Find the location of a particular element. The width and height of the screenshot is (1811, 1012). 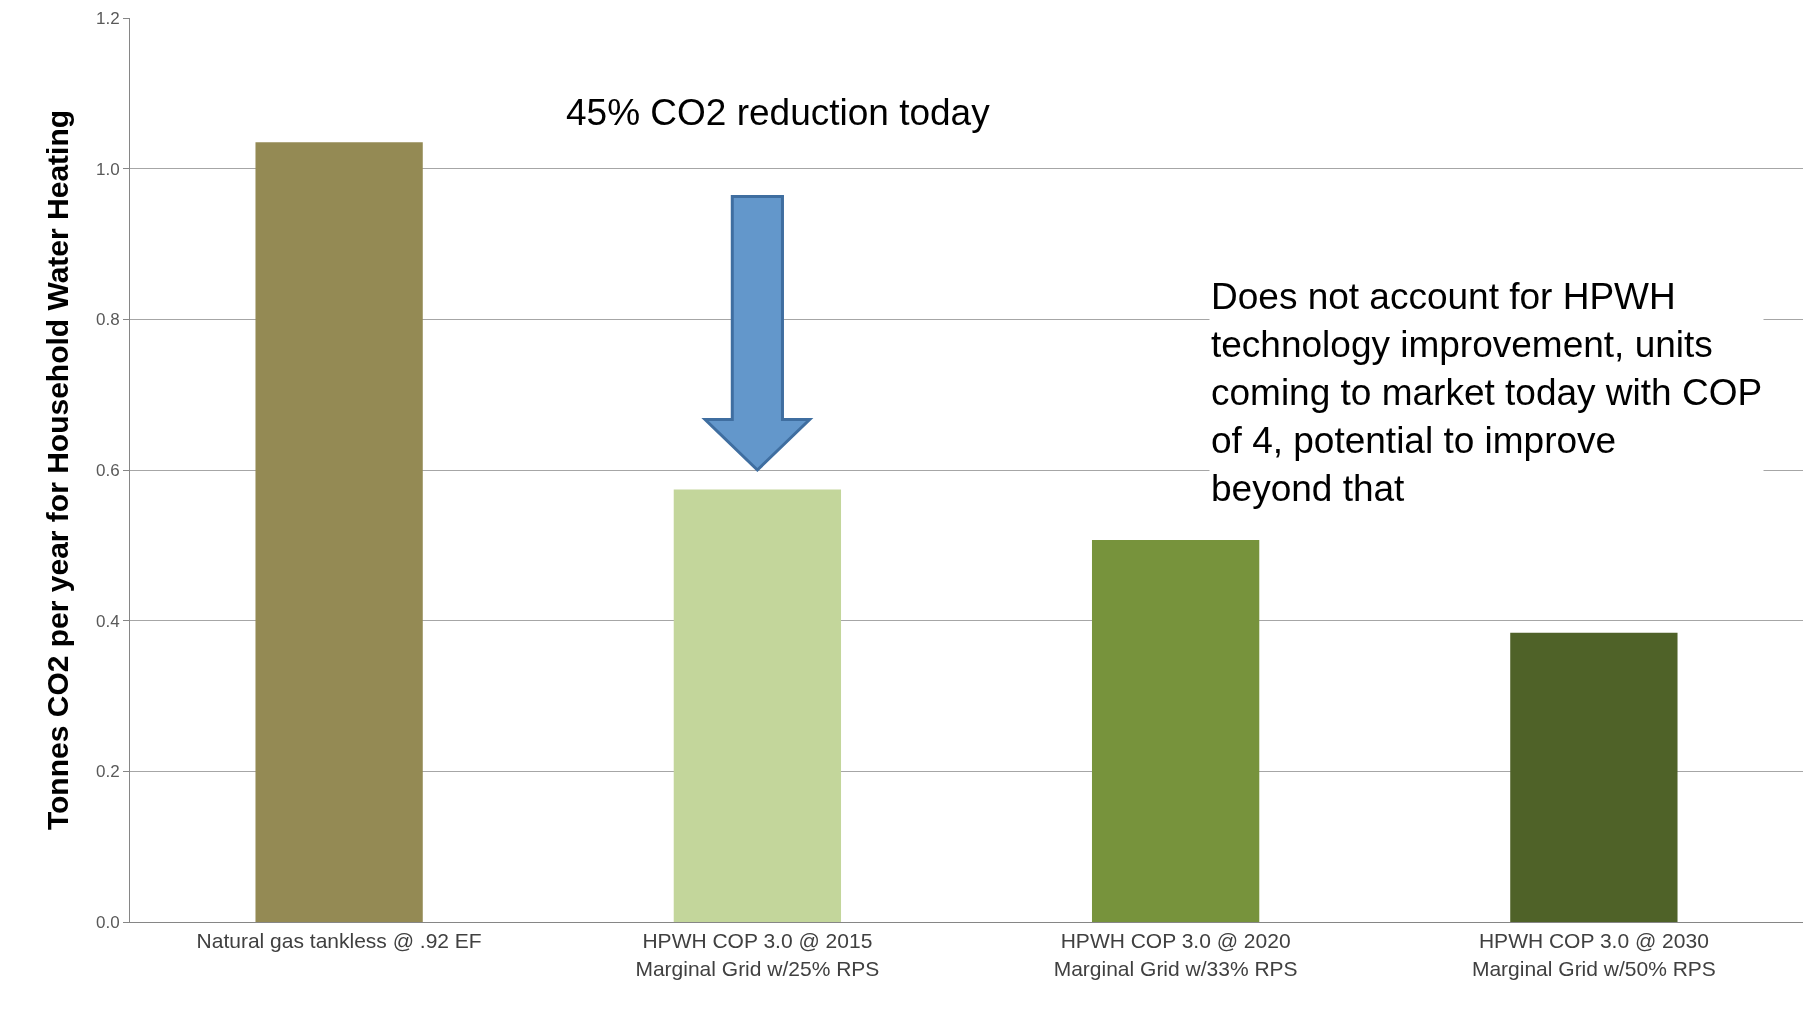

y-tick-label: 1.2 is located at coordinates (107, 18).